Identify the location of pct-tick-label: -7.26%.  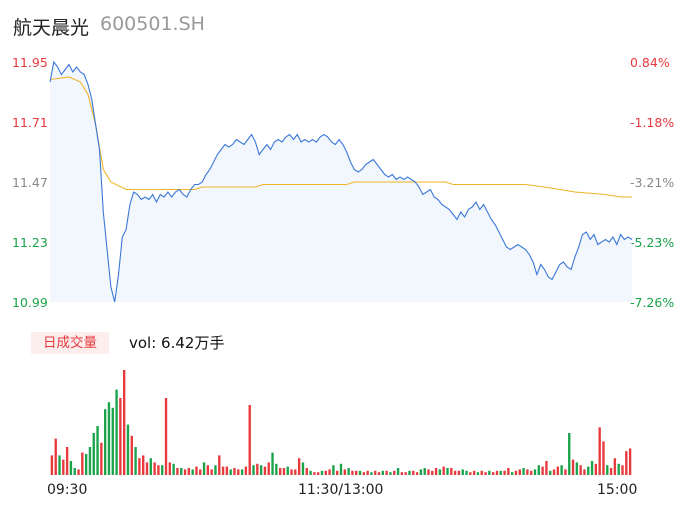
(652, 302).